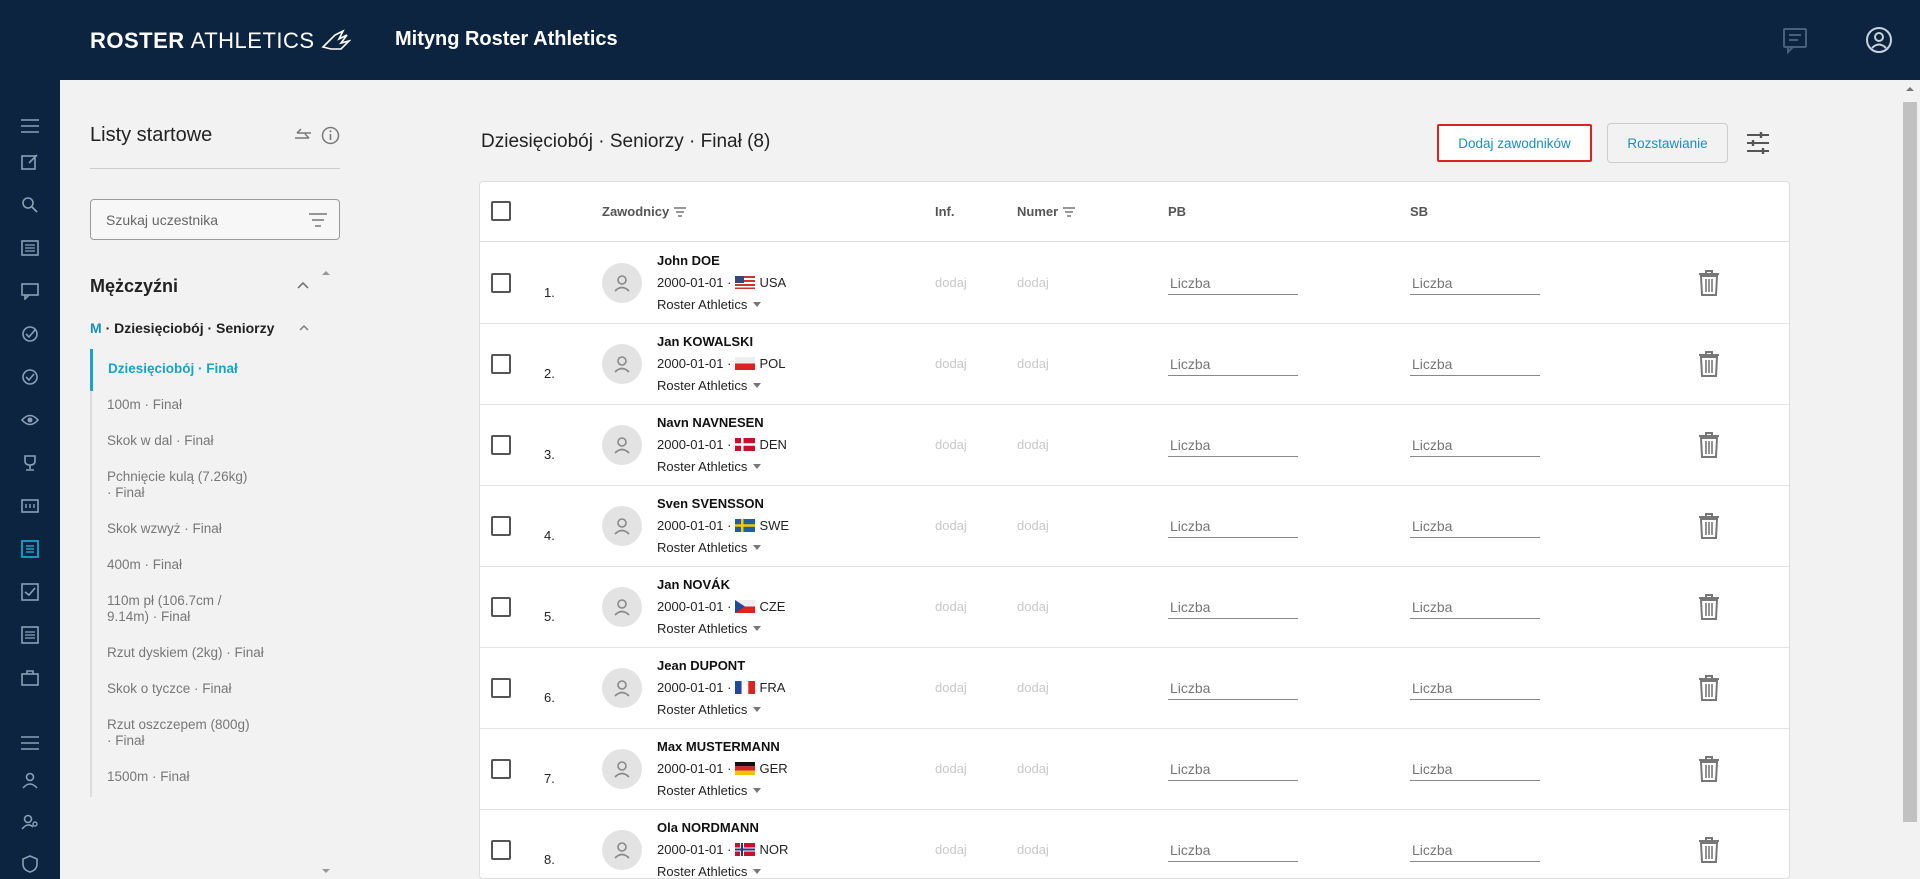  Describe the element at coordinates (30, 506) in the screenshot. I see `scoreboard-icon` at that location.